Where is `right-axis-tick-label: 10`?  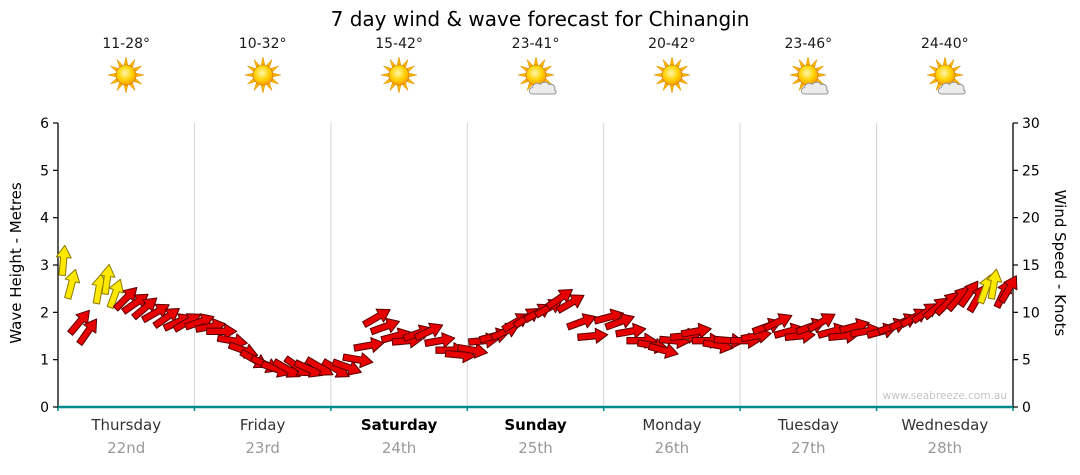 right-axis-tick-label: 10 is located at coordinates (1031, 313).